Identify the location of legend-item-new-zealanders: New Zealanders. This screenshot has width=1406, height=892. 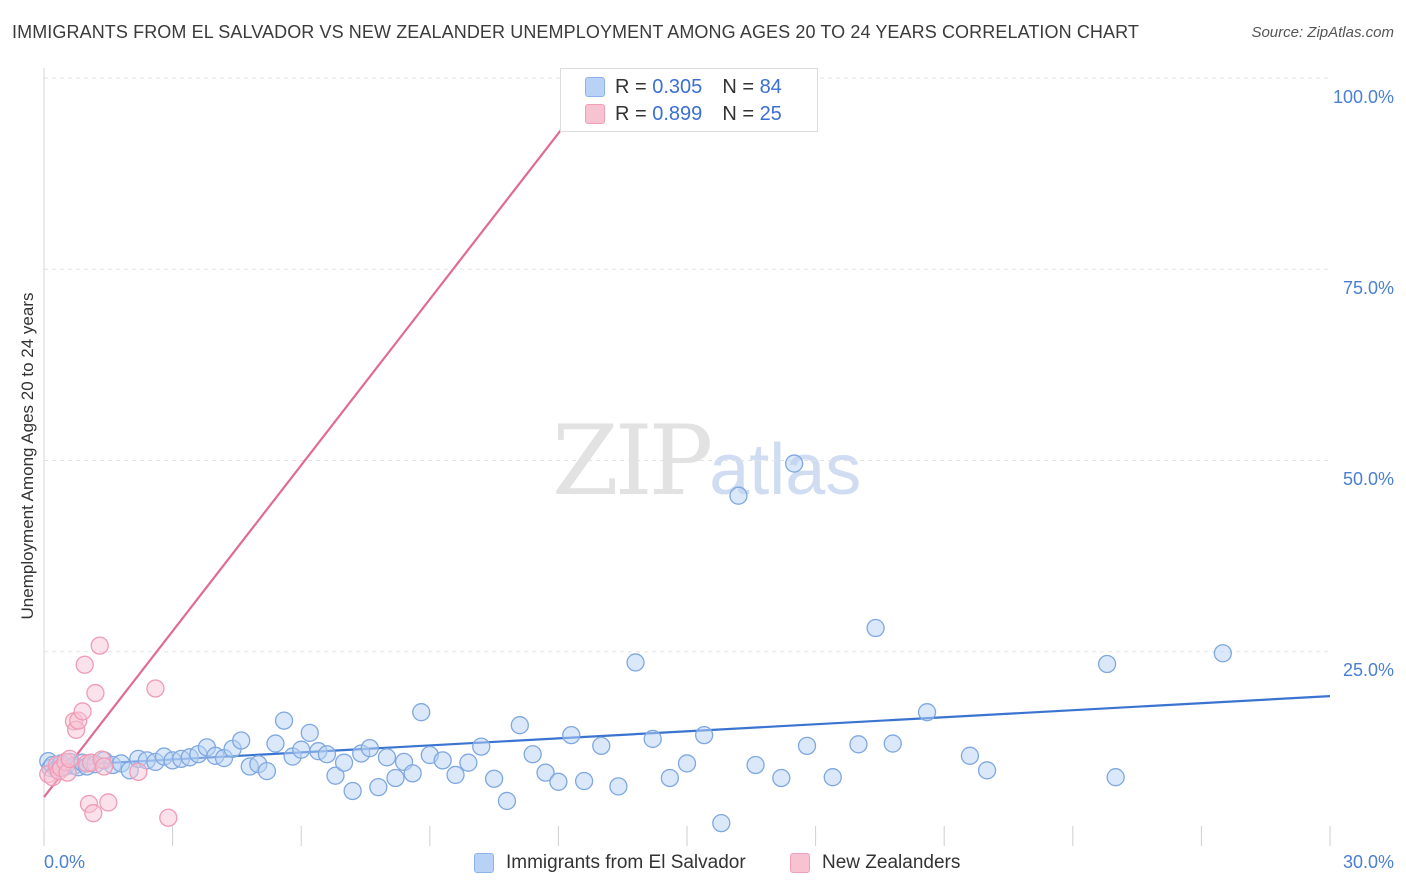
(875, 863).